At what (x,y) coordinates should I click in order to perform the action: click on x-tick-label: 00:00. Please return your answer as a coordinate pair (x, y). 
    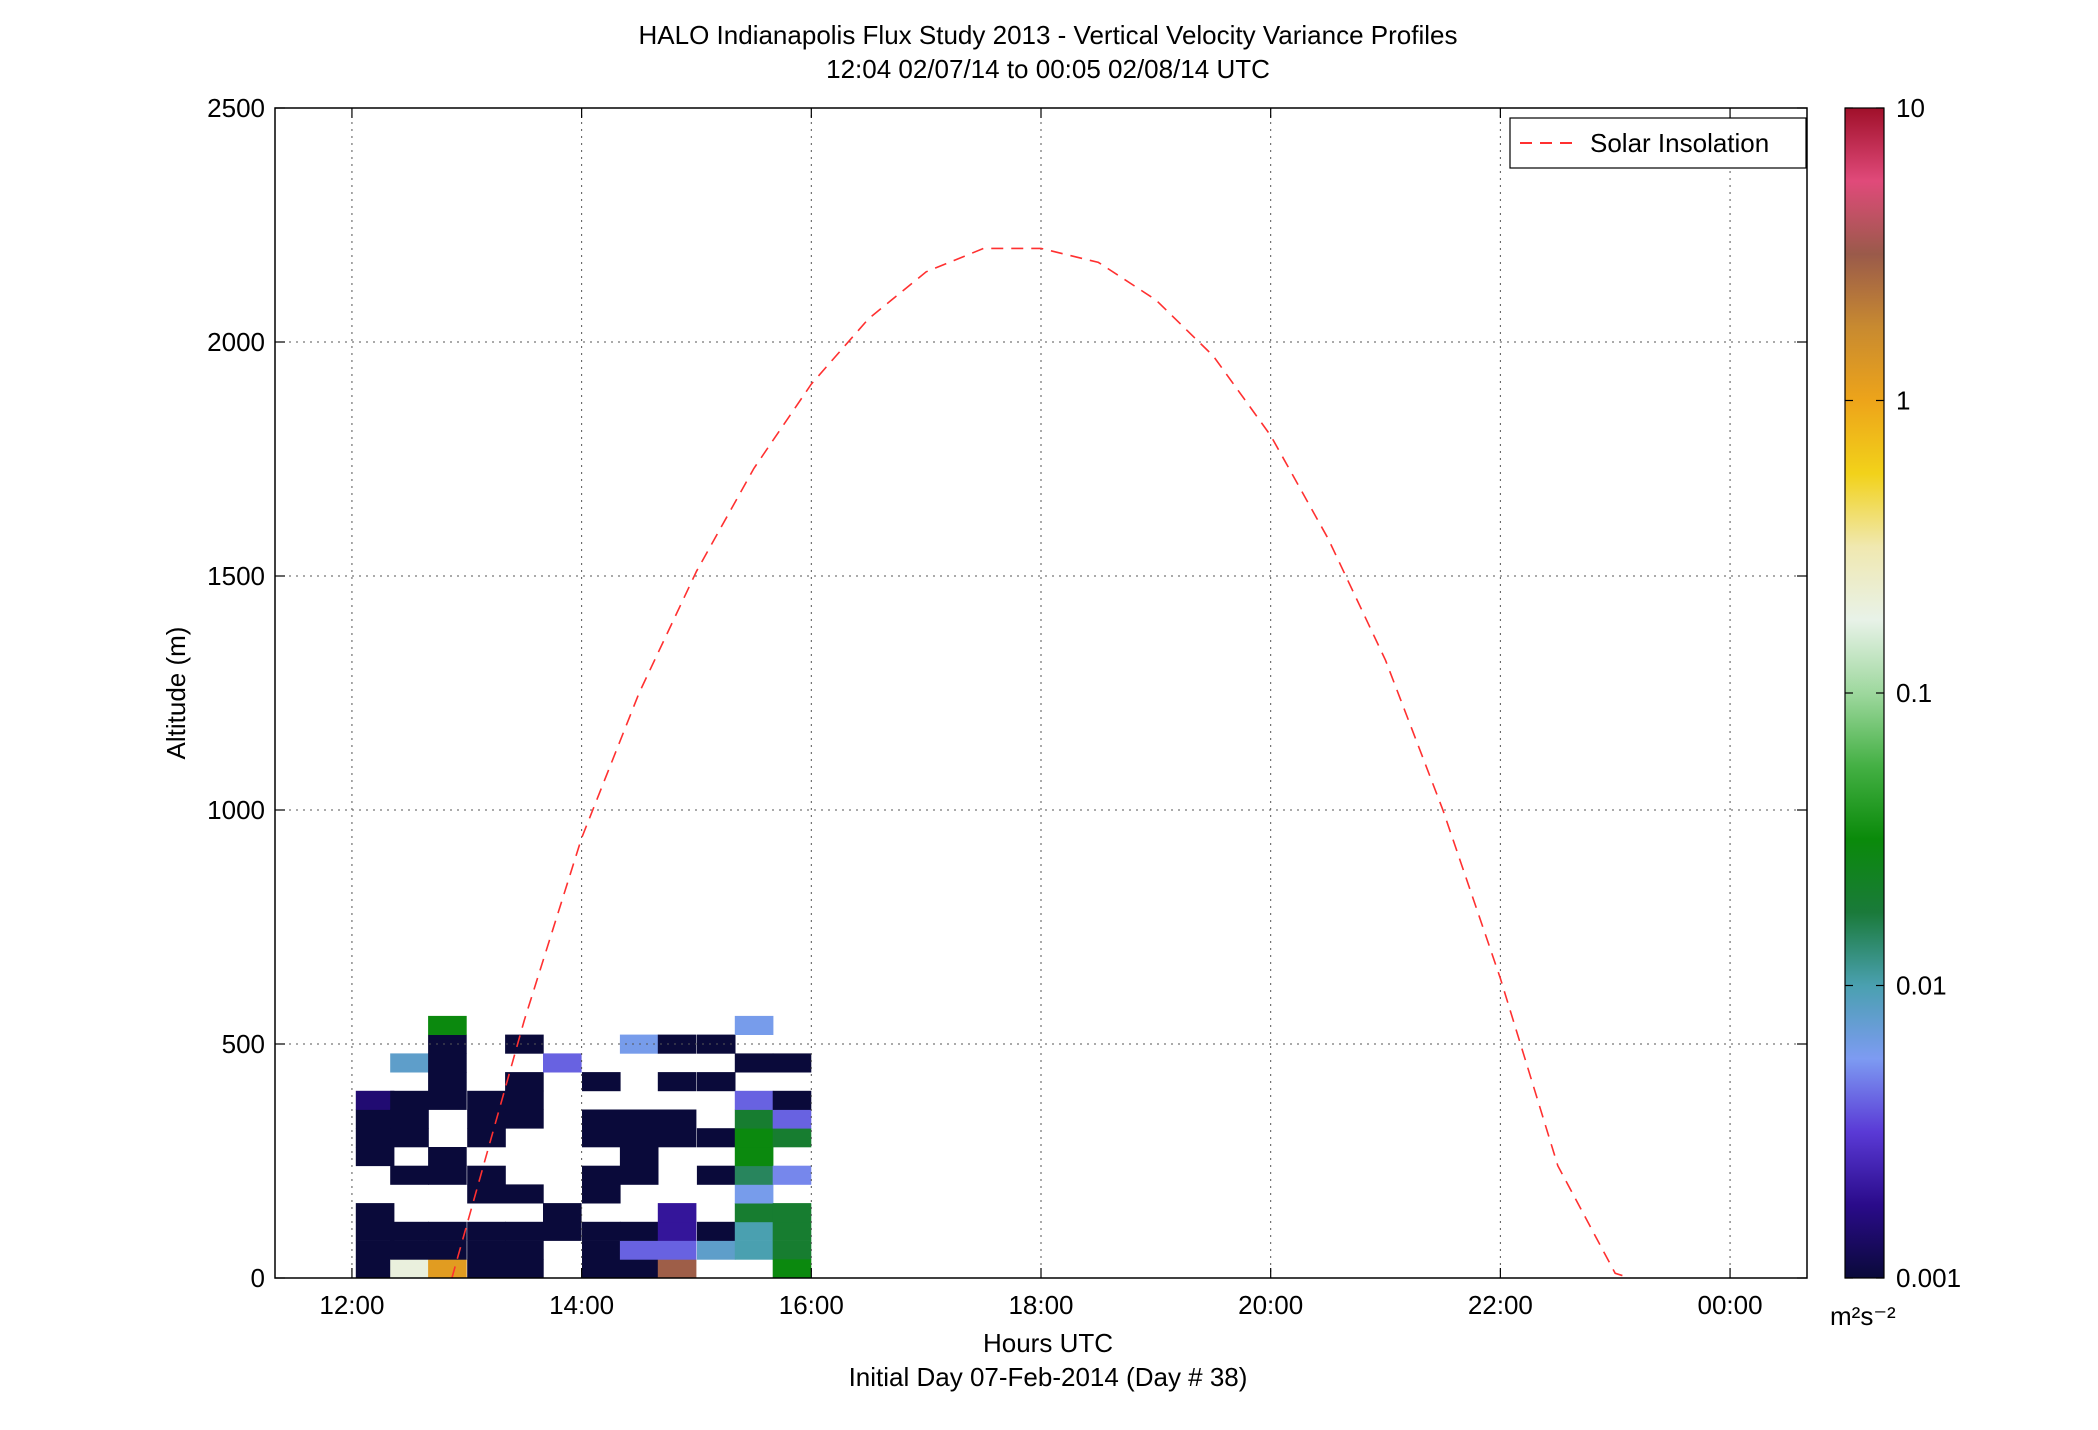
    Looking at the image, I should click on (1730, 1305).